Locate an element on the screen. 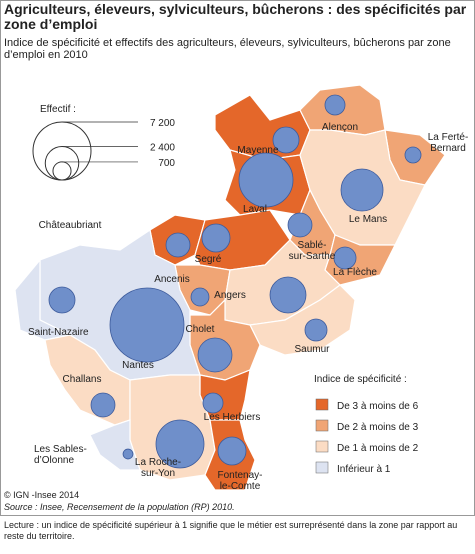  zone-label: Les Sables- is located at coordinates (60, 449).